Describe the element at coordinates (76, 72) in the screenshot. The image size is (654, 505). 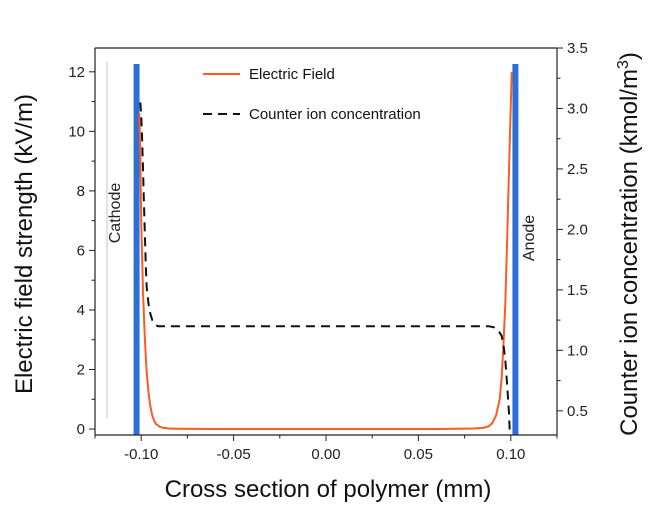
I see `y-tick-label: 12` at that location.